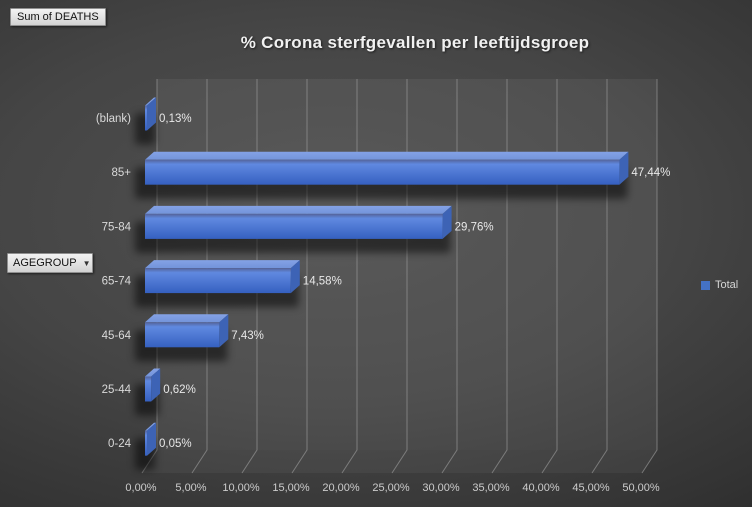  What do you see at coordinates (120, 444) in the screenshot?
I see `category-label-0-24: 0-24` at bounding box center [120, 444].